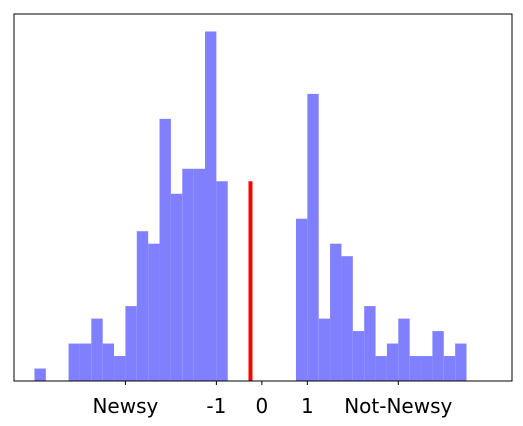 The width and height of the screenshot is (523, 426). I want to click on x-tick-label: Not-Newsy, so click(398, 406).